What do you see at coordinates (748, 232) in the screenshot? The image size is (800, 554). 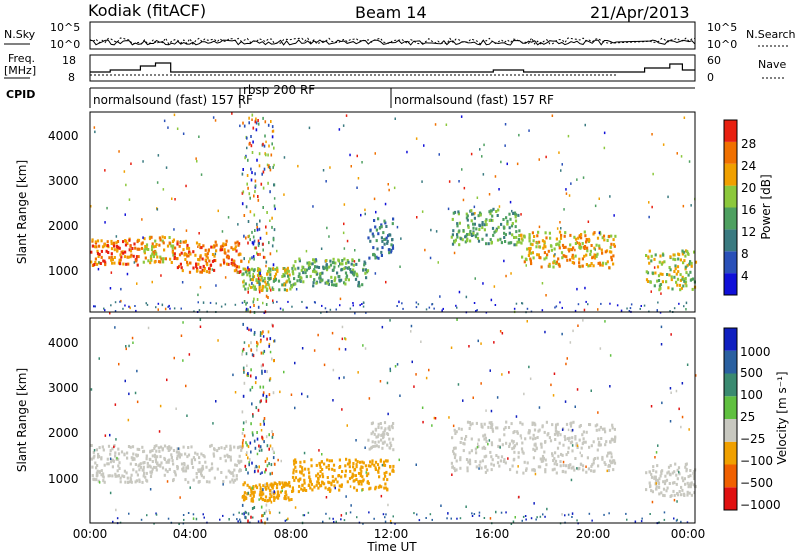 I see `power-cbar-tick-12: 12` at bounding box center [748, 232].